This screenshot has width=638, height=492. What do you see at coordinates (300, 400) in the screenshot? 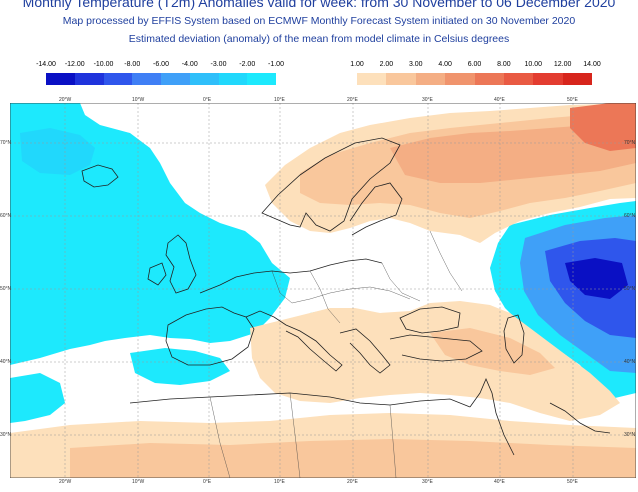
I see `coast-north-africa` at bounding box center [300, 400].